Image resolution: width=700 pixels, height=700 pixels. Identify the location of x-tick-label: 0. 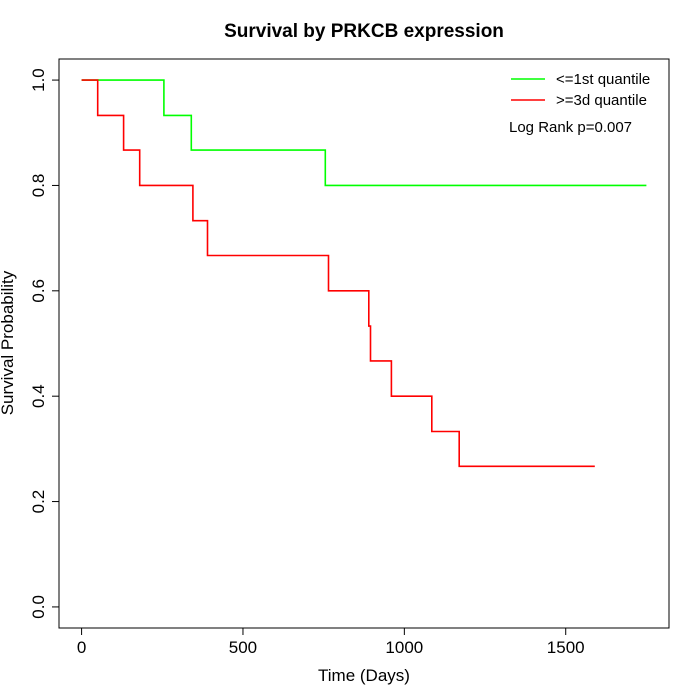
(81, 647).